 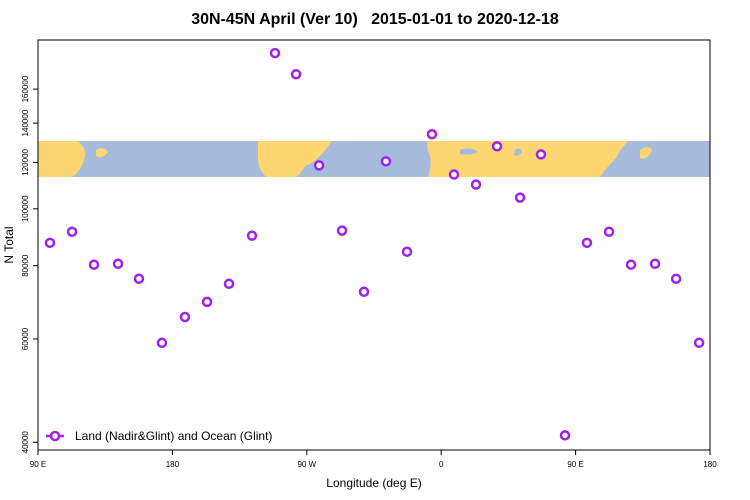 I want to click on x-axis-label: Longitude (deg E), so click(x=373, y=483).